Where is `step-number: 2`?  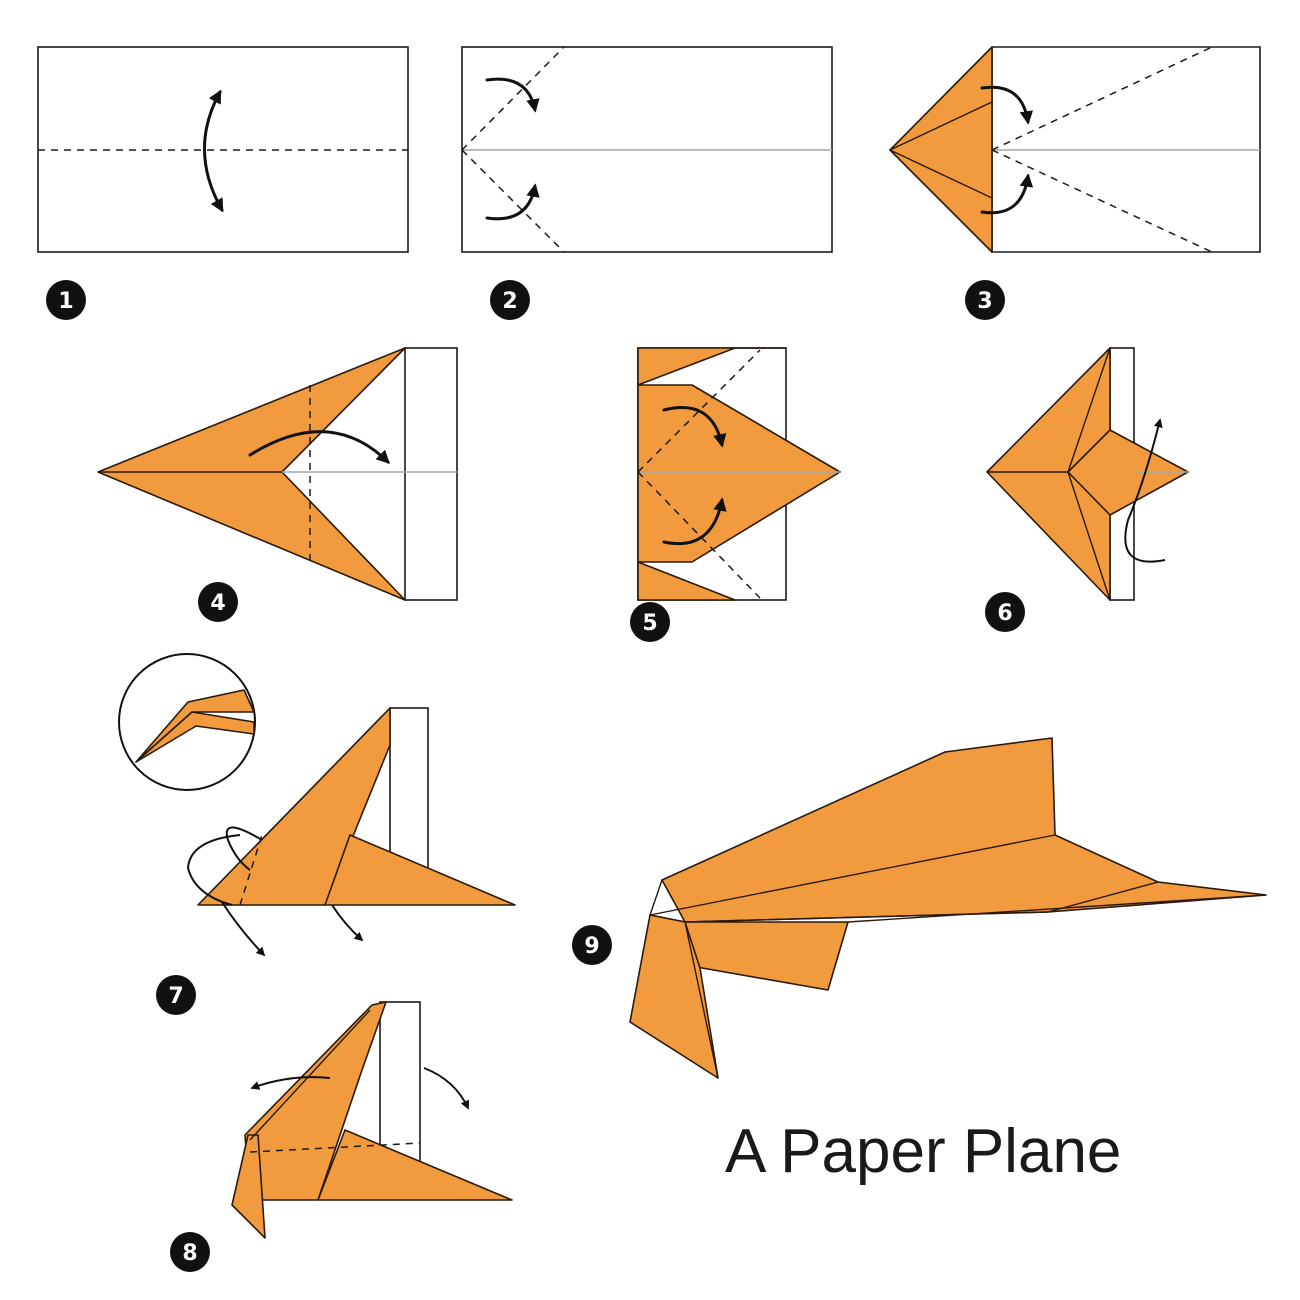
step-number: 2 is located at coordinates (509, 301).